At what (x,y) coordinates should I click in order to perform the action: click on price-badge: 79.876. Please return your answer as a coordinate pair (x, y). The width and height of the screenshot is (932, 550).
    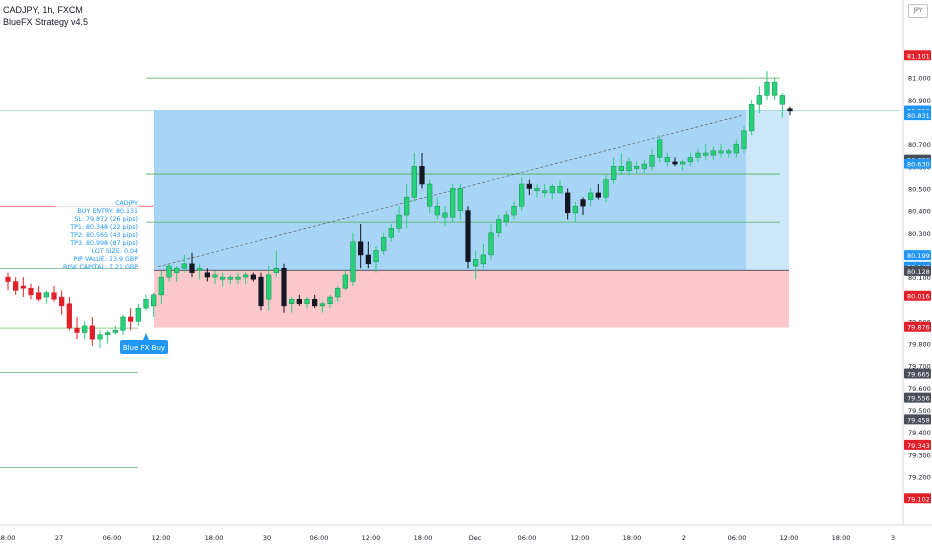
    Looking at the image, I should click on (917, 326).